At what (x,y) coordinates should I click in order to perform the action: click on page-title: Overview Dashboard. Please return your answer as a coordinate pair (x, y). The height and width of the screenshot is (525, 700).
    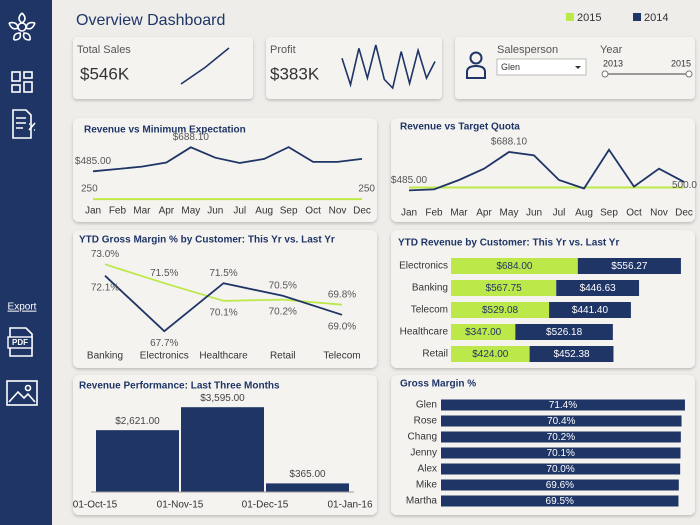
    Looking at the image, I should click on (150, 20).